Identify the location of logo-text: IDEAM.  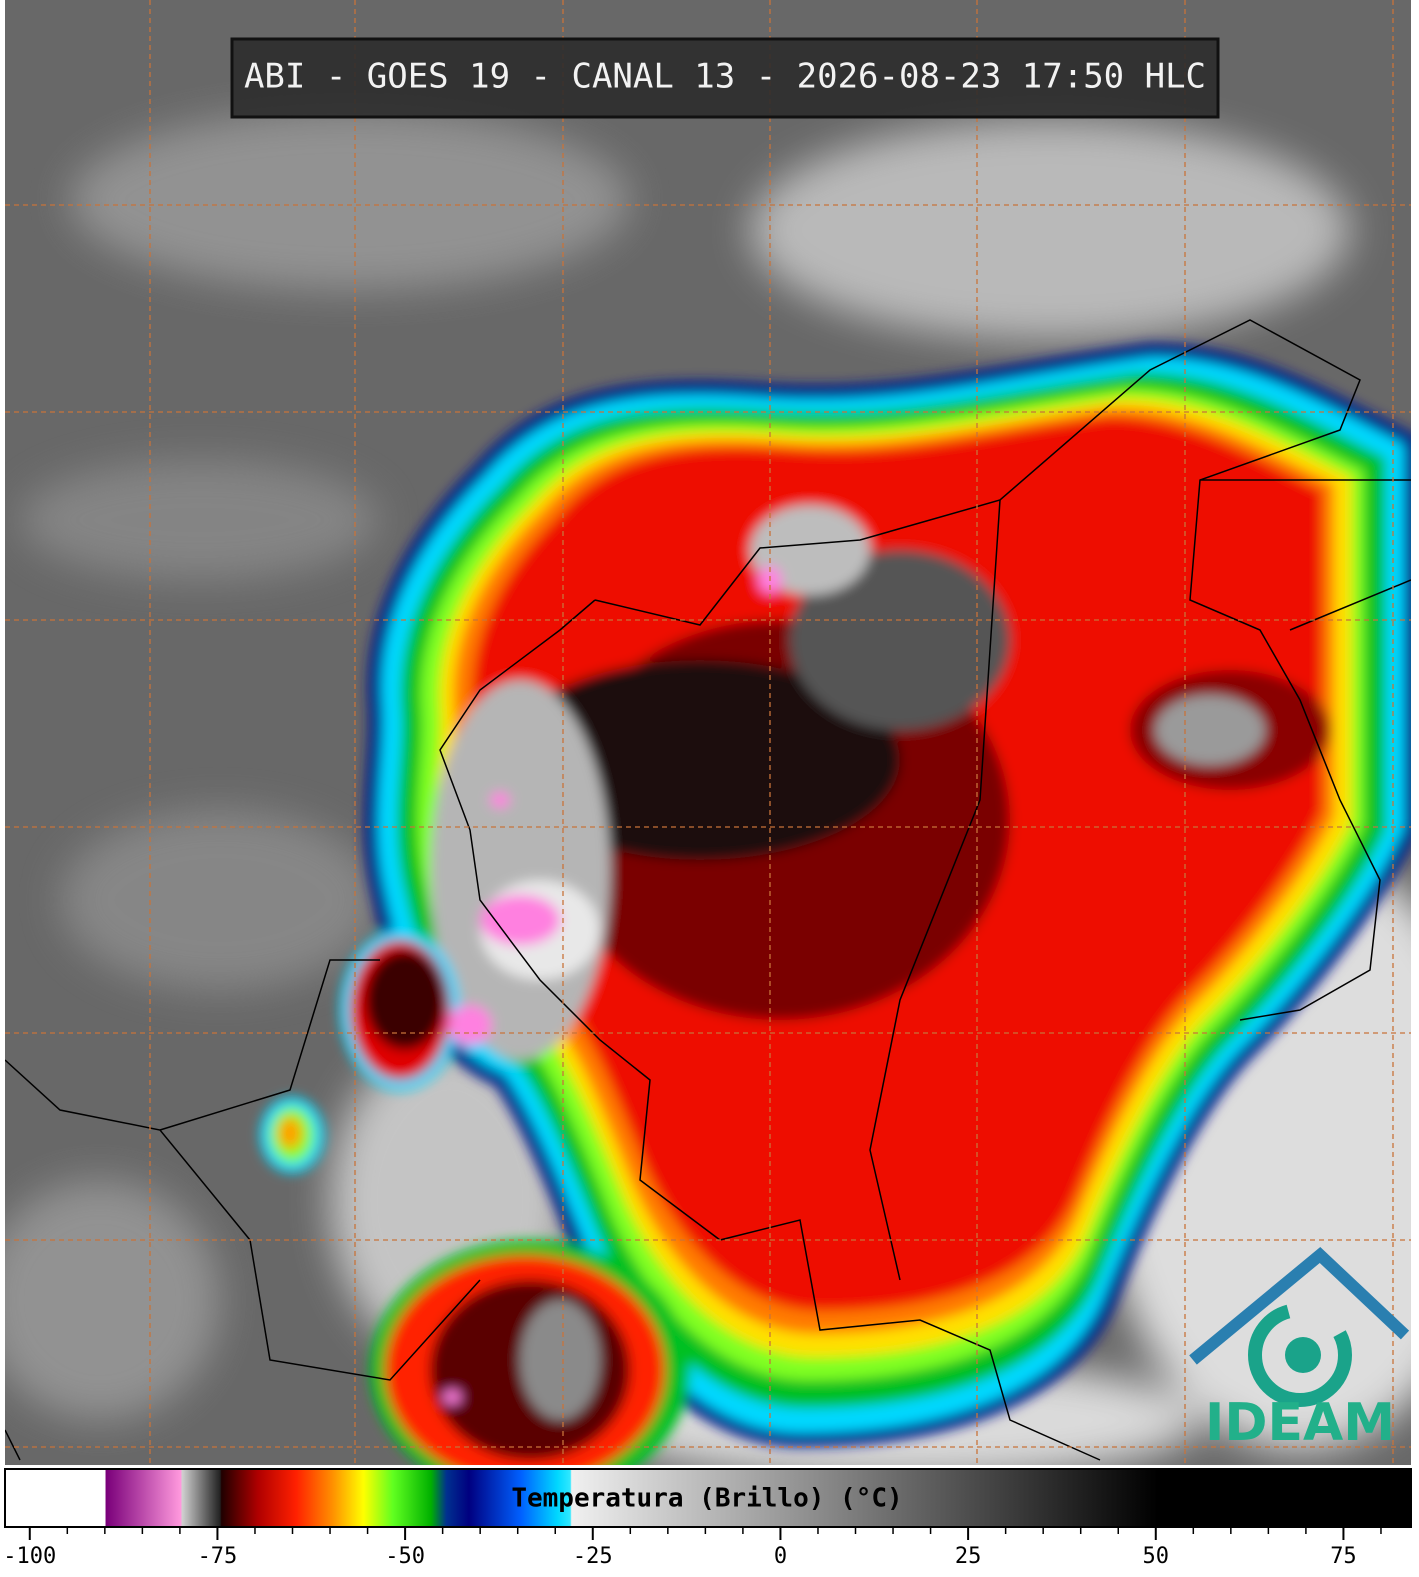
(1300, 1423).